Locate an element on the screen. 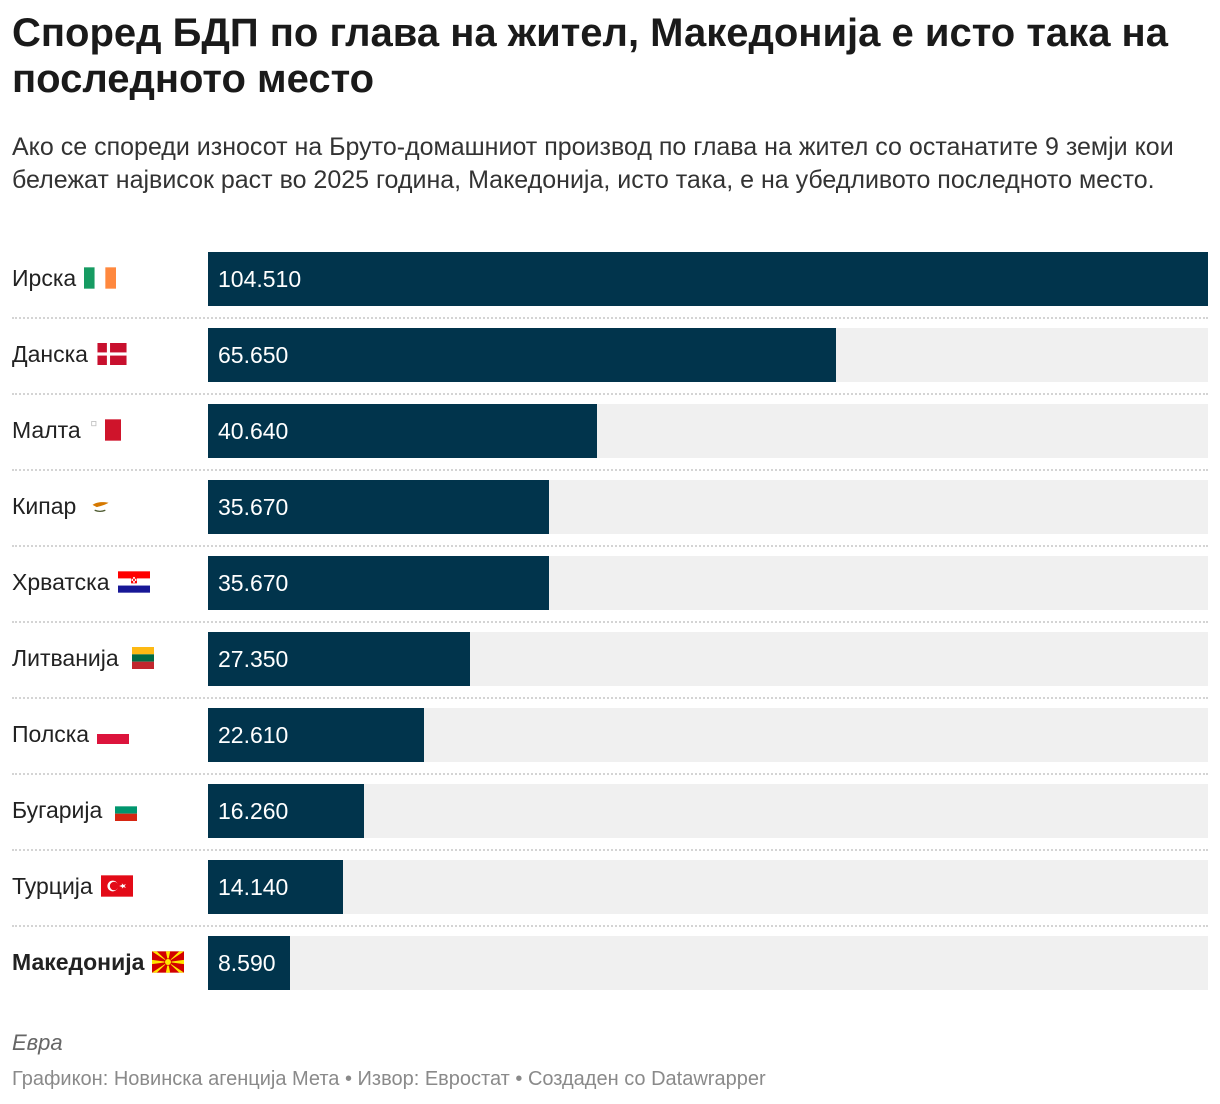  lithuania-flag-icon is located at coordinates (143, 658).